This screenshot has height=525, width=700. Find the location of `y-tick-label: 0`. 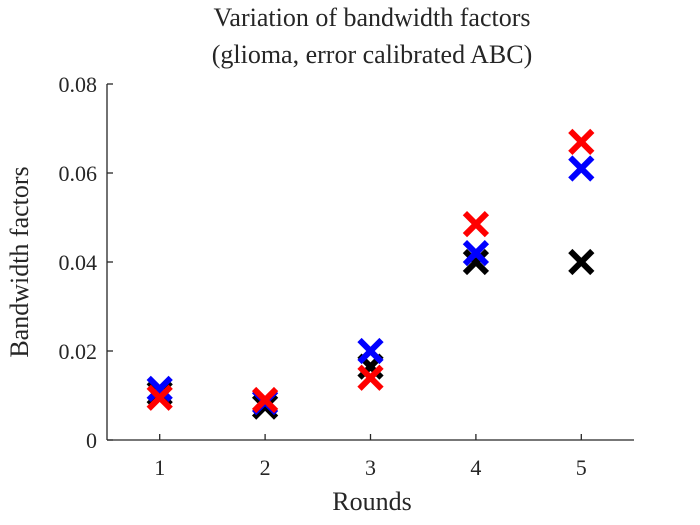

y-tick-label: 0 is located at coordinates (91, 440).